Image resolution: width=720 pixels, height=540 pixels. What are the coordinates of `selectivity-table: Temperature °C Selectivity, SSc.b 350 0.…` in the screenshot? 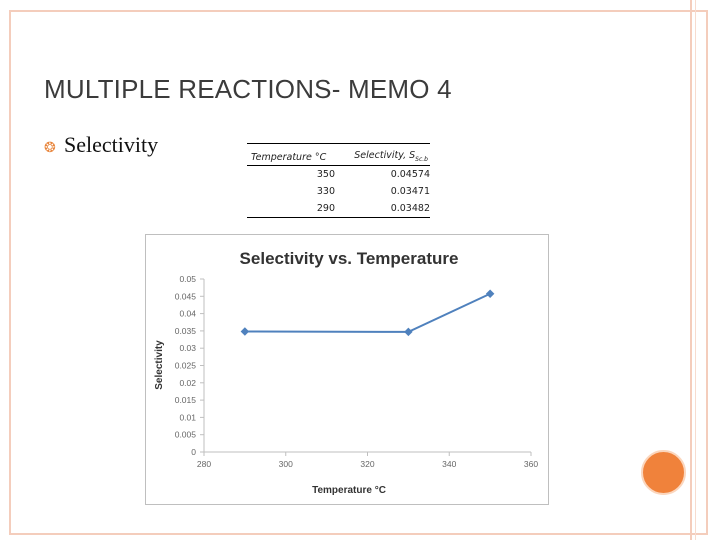 It's located at (338, 180).